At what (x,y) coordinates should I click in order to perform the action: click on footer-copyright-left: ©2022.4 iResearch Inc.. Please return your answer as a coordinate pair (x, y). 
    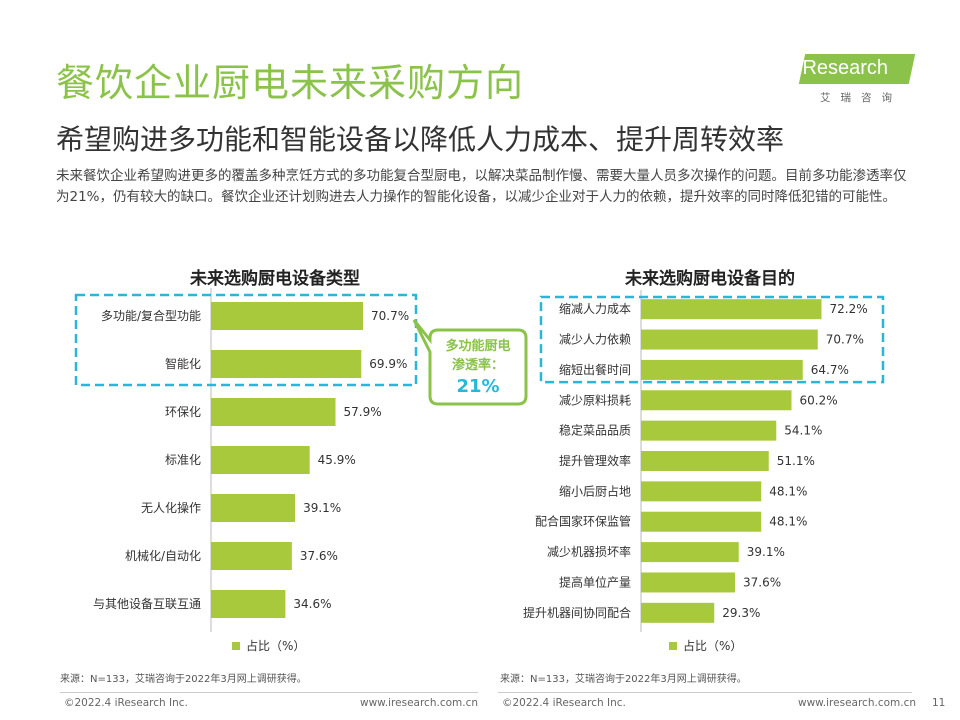
    Looking at the image, I should click on (126, 703).